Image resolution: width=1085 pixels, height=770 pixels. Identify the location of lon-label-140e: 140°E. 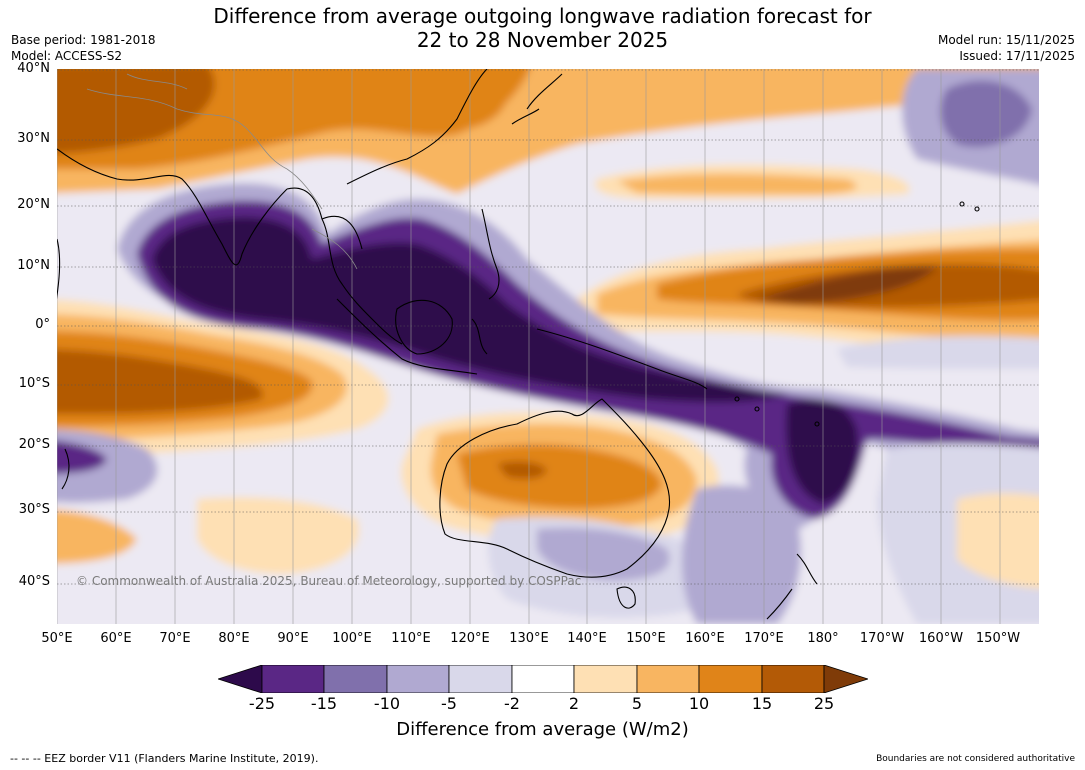
(587, 638).